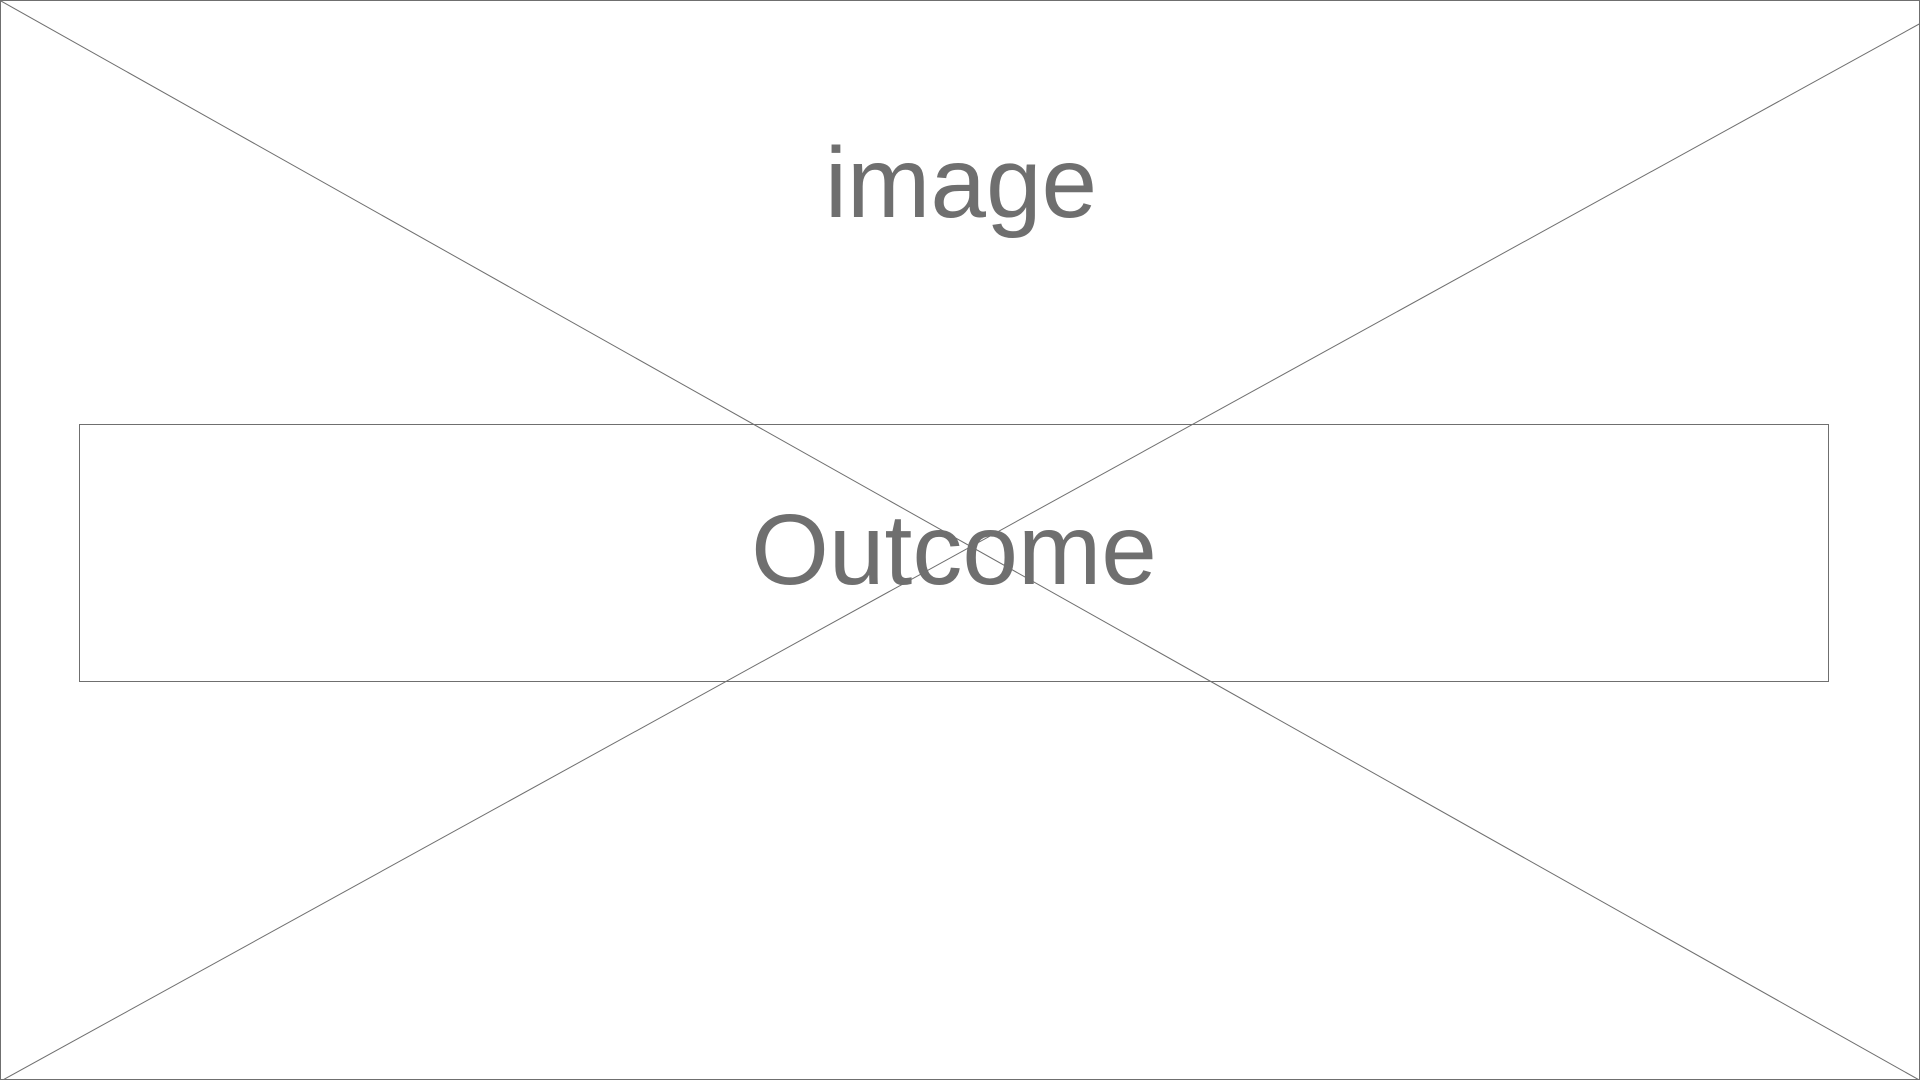 The width and height of the screenshot is (1920, 1080). What do you see at coordinates (954, 550) in the screenshot?
I see `outcome-label: Outcome` at bounding box center [954, 550].